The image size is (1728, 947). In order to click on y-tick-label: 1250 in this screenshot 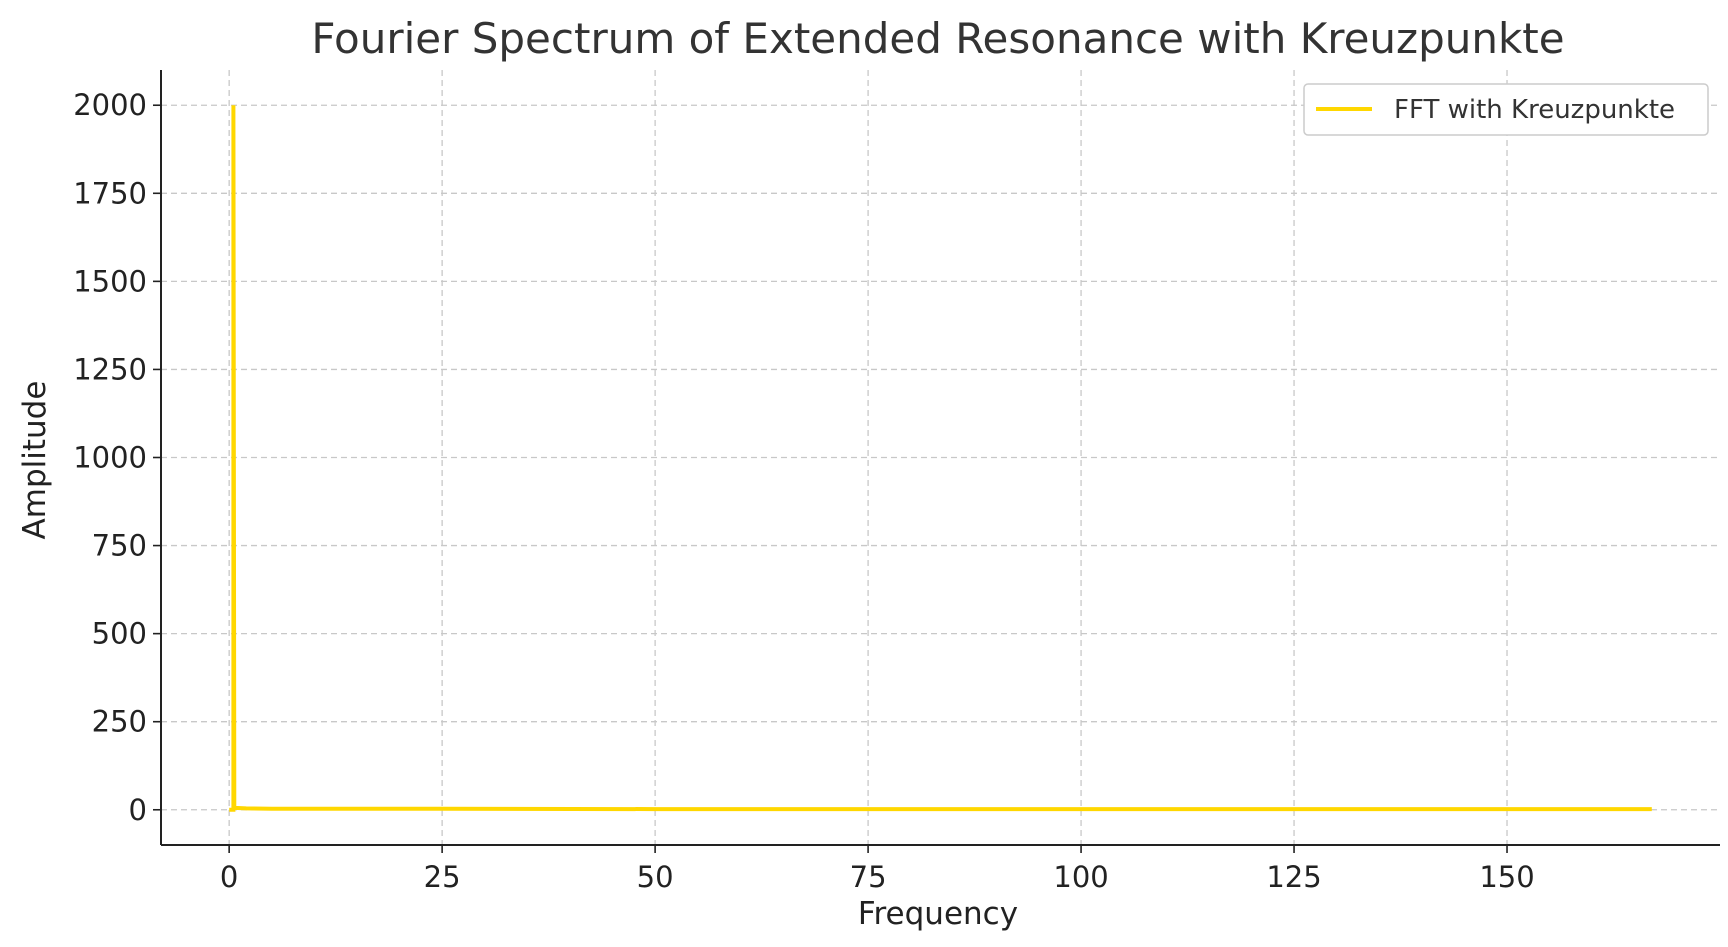, I will do `click(110, 369)`.